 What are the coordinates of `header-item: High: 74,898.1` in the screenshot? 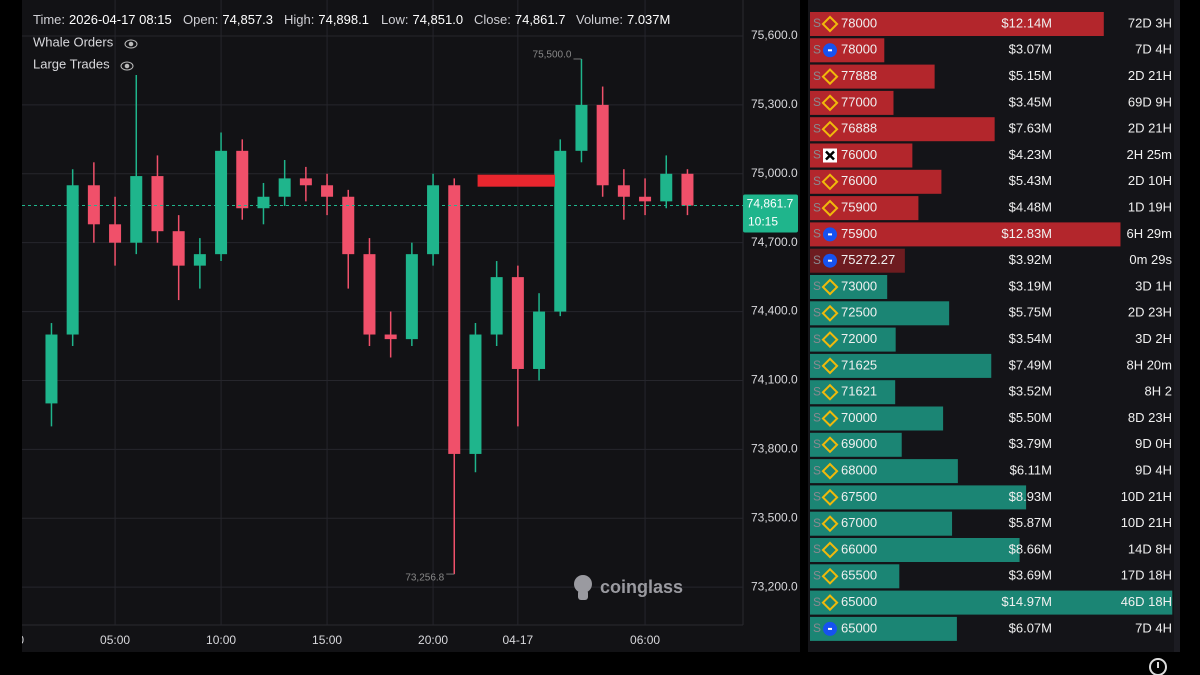 It's located at (326, 19).